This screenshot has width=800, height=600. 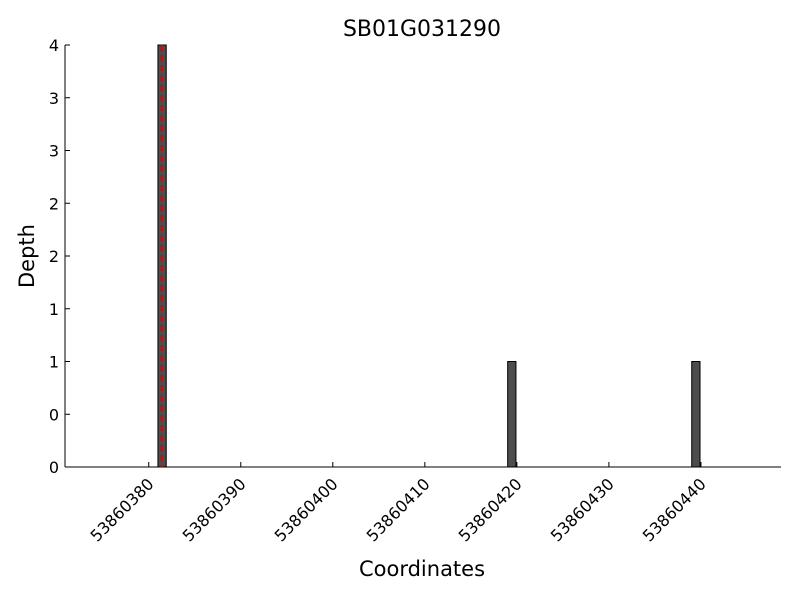 What do you see at coordinates (214, 509) in the screenshot?
I see `x-tick-label: 53860390` at bounding box center [214, 509].